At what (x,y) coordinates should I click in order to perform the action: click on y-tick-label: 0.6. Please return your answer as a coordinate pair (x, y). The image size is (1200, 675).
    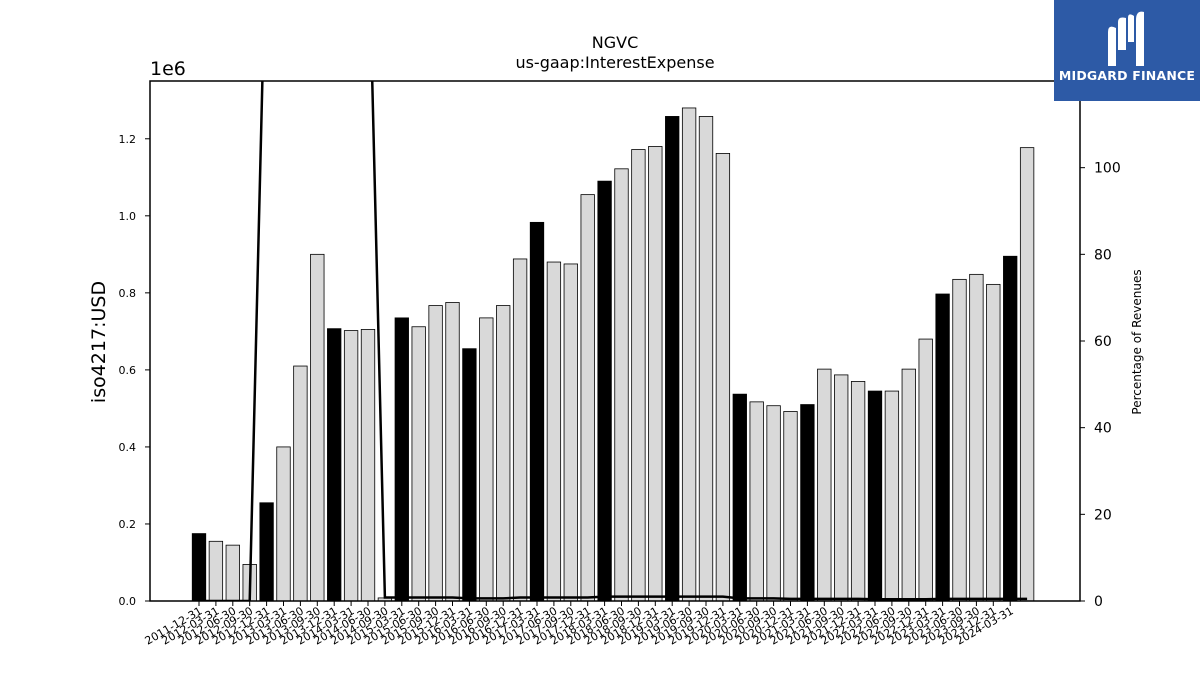
    Looking at the image, I should click on (128, 370).